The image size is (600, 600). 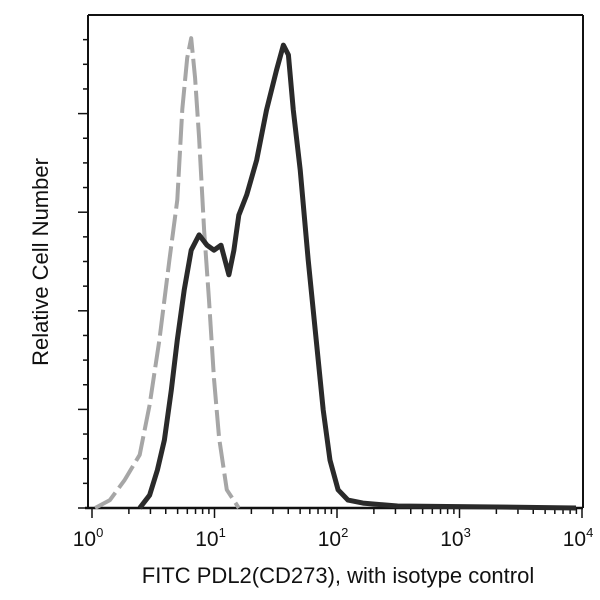 I want to click on x-tick-label: 10⁴, so click(x=578, y=538).